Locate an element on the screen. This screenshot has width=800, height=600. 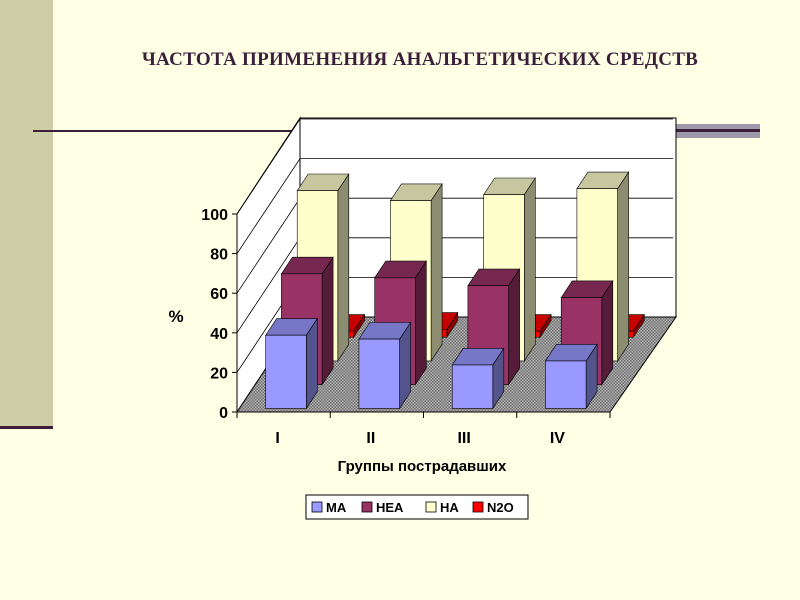
legend-box is located at coordinates (417, 507).